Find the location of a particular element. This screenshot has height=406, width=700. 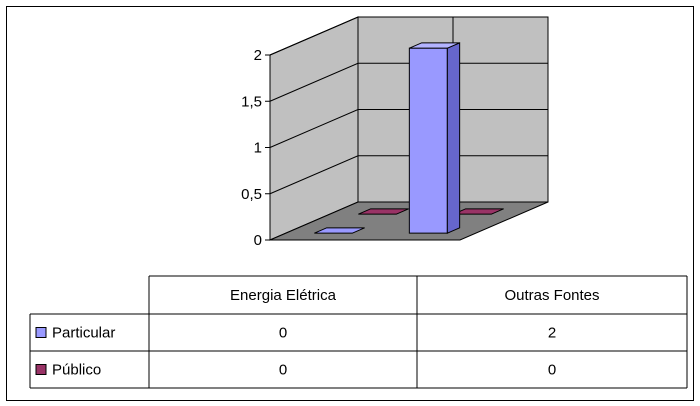

y-tick-label: 1,5 is located at coordinates (251, 101).